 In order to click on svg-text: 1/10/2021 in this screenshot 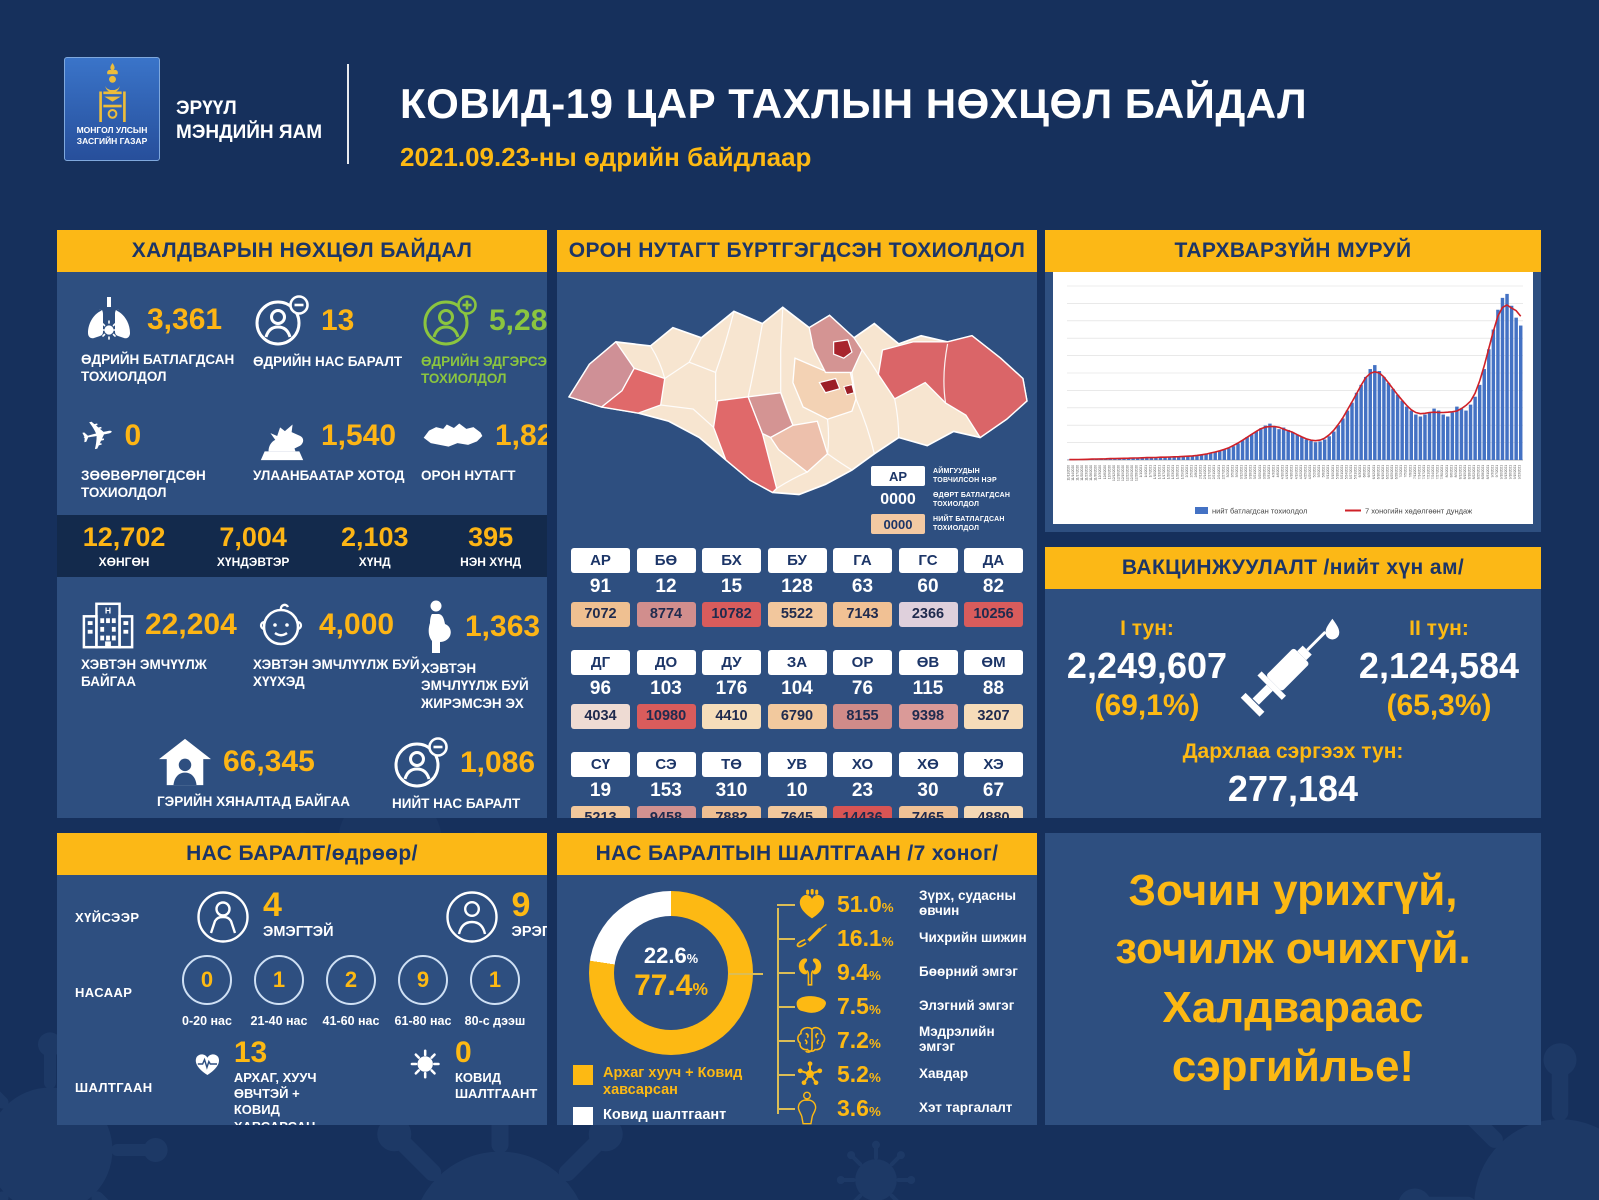, I will do `click(1155, 472)`.